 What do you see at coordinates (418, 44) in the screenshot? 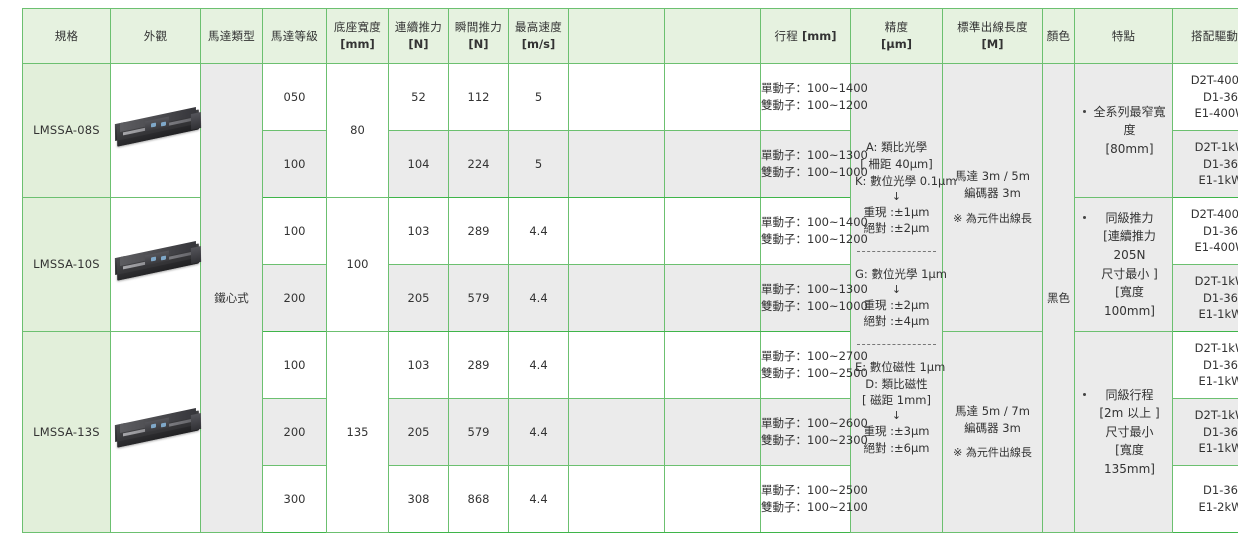
I see `col-continuous-force-unit: [N]` at bounding box center [418, 44].